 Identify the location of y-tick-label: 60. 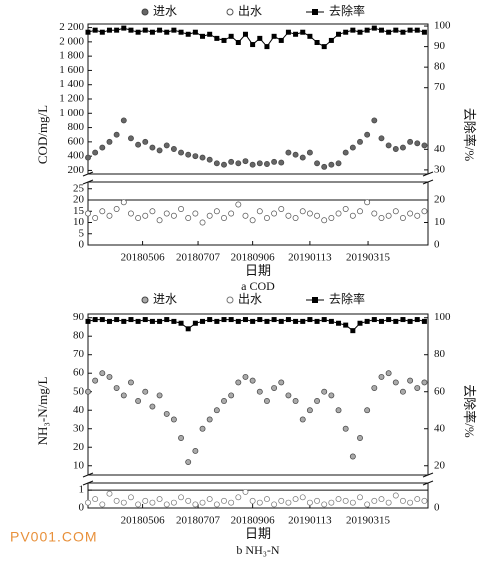
(79, 373).